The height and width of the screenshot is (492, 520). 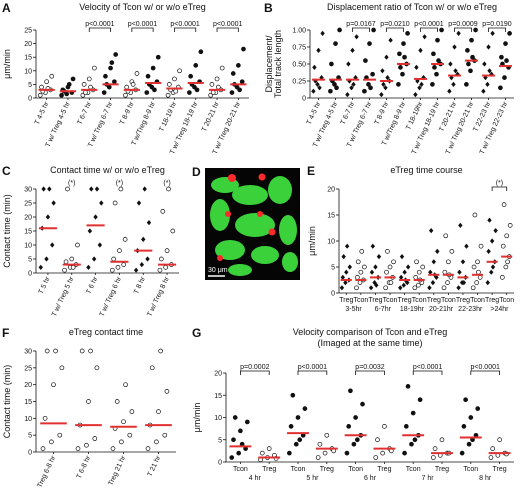 I want to click on x-tick-label: T w/Treg 8-9 hr, so click(x=144, y=123).